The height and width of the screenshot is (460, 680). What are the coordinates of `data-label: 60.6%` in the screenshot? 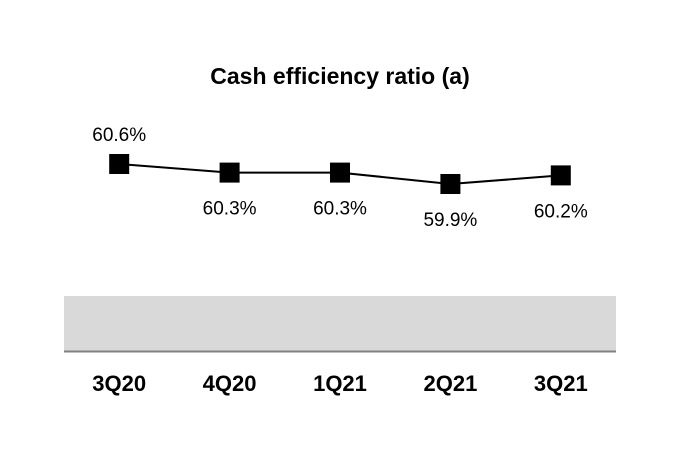 It's located at (119, 135).